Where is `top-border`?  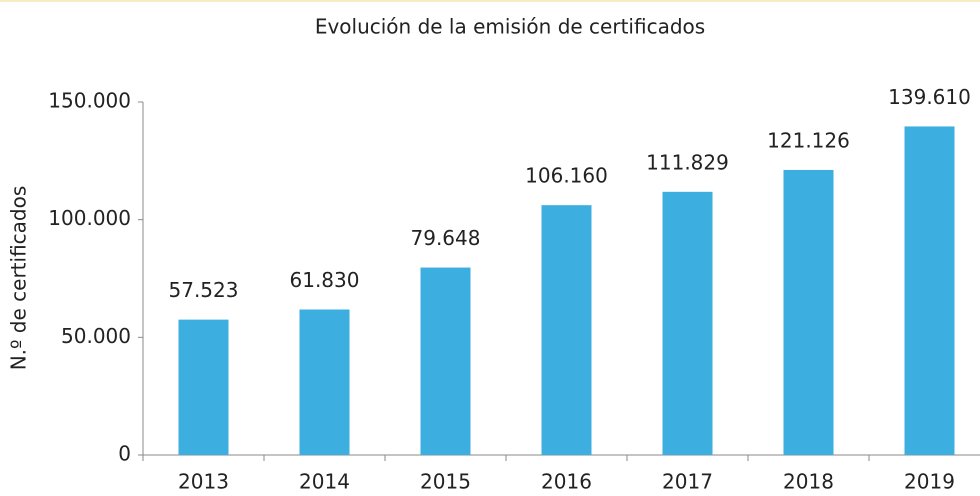
top-border is located at coordinates (490, 1).